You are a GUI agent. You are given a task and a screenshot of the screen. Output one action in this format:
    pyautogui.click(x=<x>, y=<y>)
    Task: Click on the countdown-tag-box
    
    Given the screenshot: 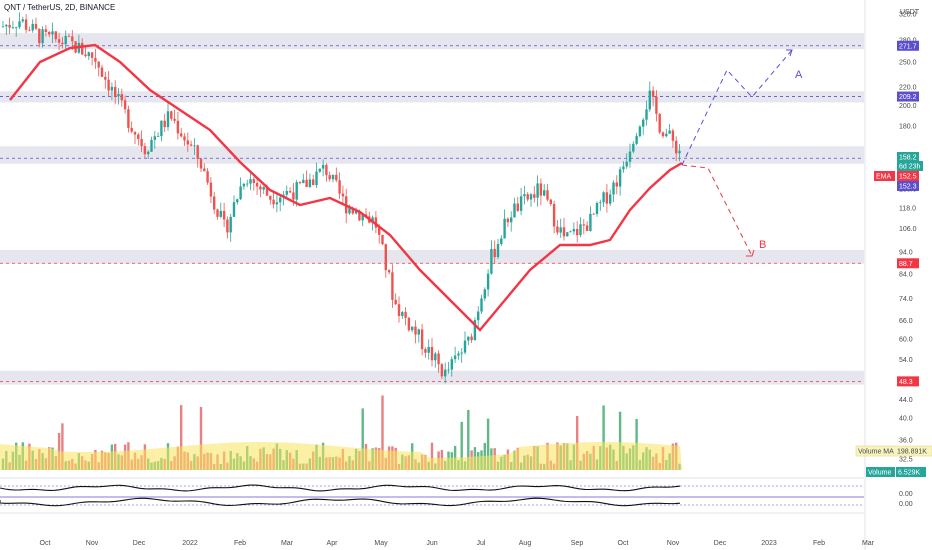 What is the action you would take?
    pyautogui.click(x=910, y=166)
    